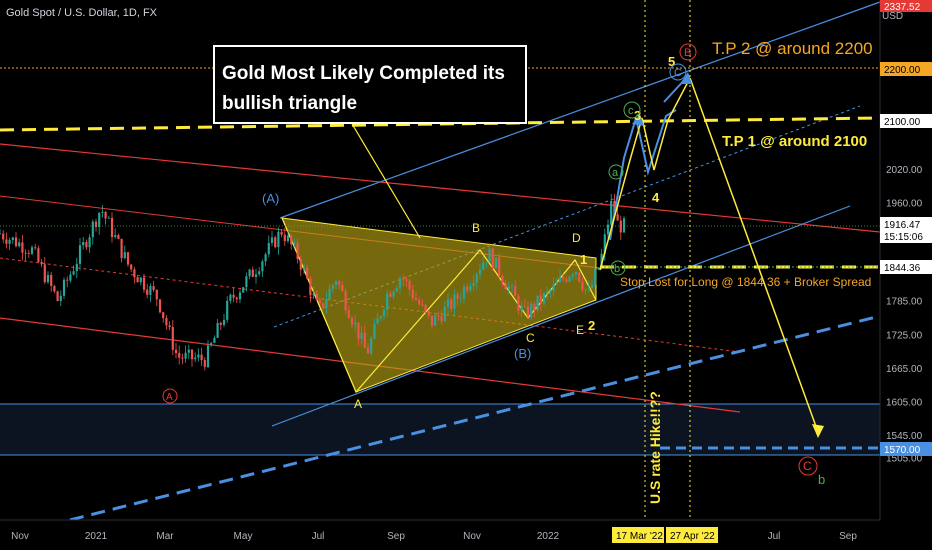 The width and height of the screenshot is (932, 550). Describe the element at coordinates (848, 536) in the screenshot. I see `x-tick-label: Sep` at that location.